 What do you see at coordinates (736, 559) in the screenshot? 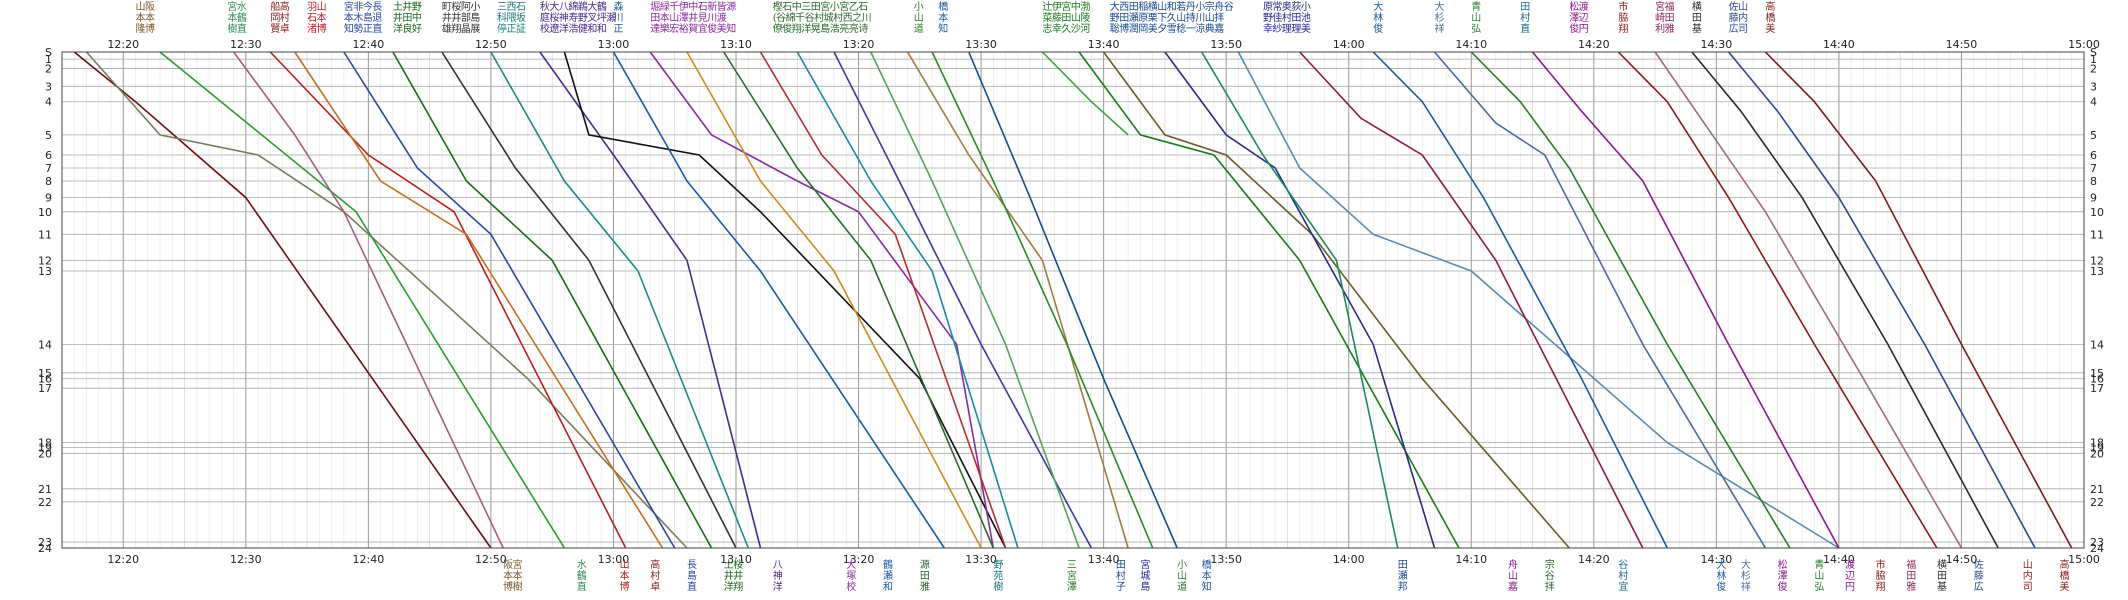
I see `x-tick-label: 13:10` at bounding box center [736, 559].